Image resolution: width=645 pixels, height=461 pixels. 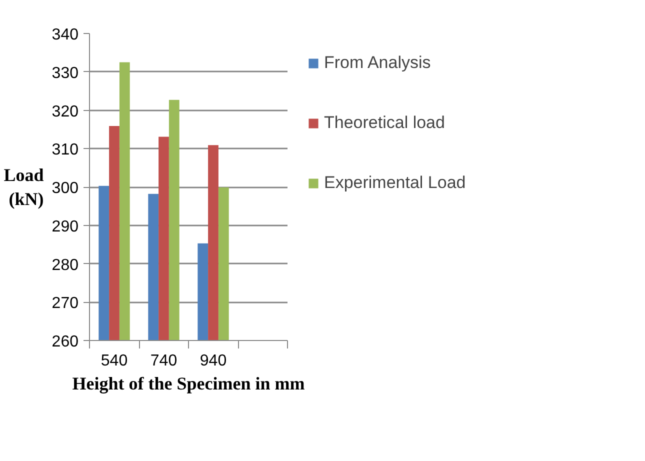 I want to click on y-tick-label: 290, so click(x=65, y=227).